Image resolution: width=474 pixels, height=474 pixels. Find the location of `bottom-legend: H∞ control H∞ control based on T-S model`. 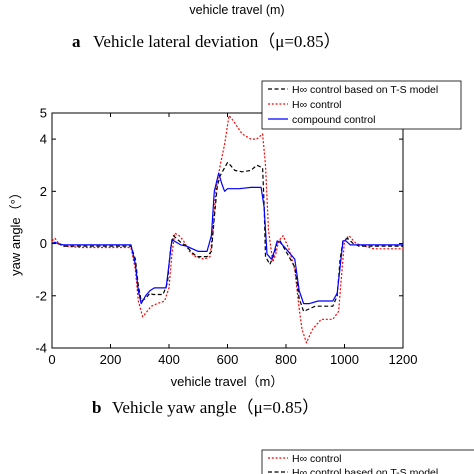

bottom-legend: H∞ control H∞ control based on T-S model is located at coordinates (367, 461).